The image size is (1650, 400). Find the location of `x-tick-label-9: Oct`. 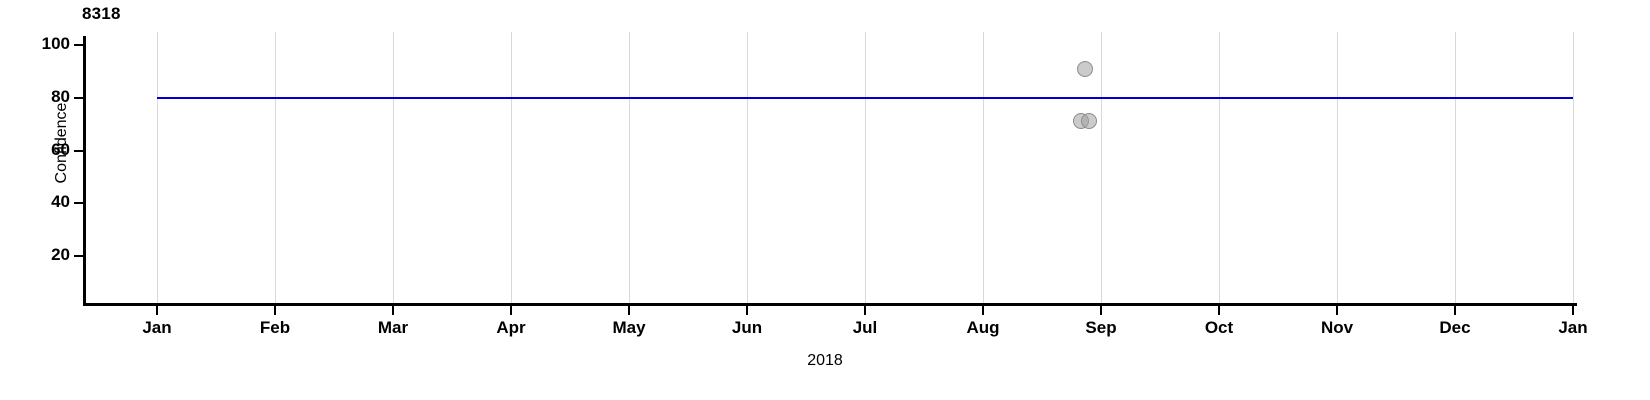

x-tick-label-9: Oct is located at coordinates (1219, 327).